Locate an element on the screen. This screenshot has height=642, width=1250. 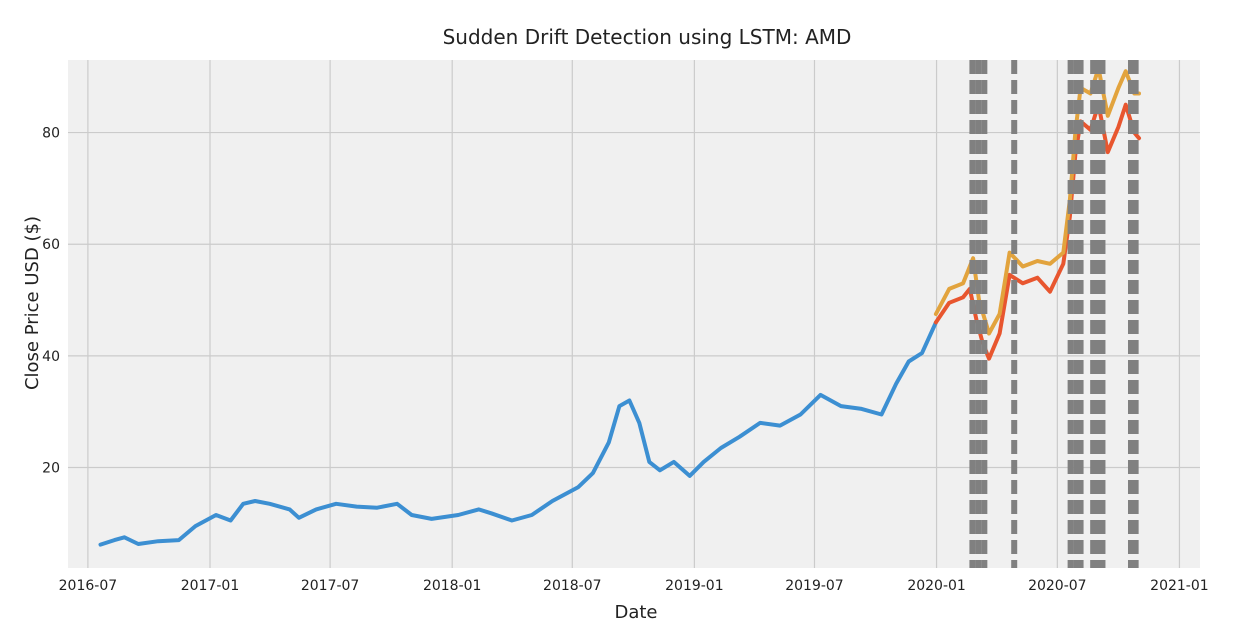
chart-title: Sudden Drift Detection using LSTM: AMD is located at coordinates (647, 37).